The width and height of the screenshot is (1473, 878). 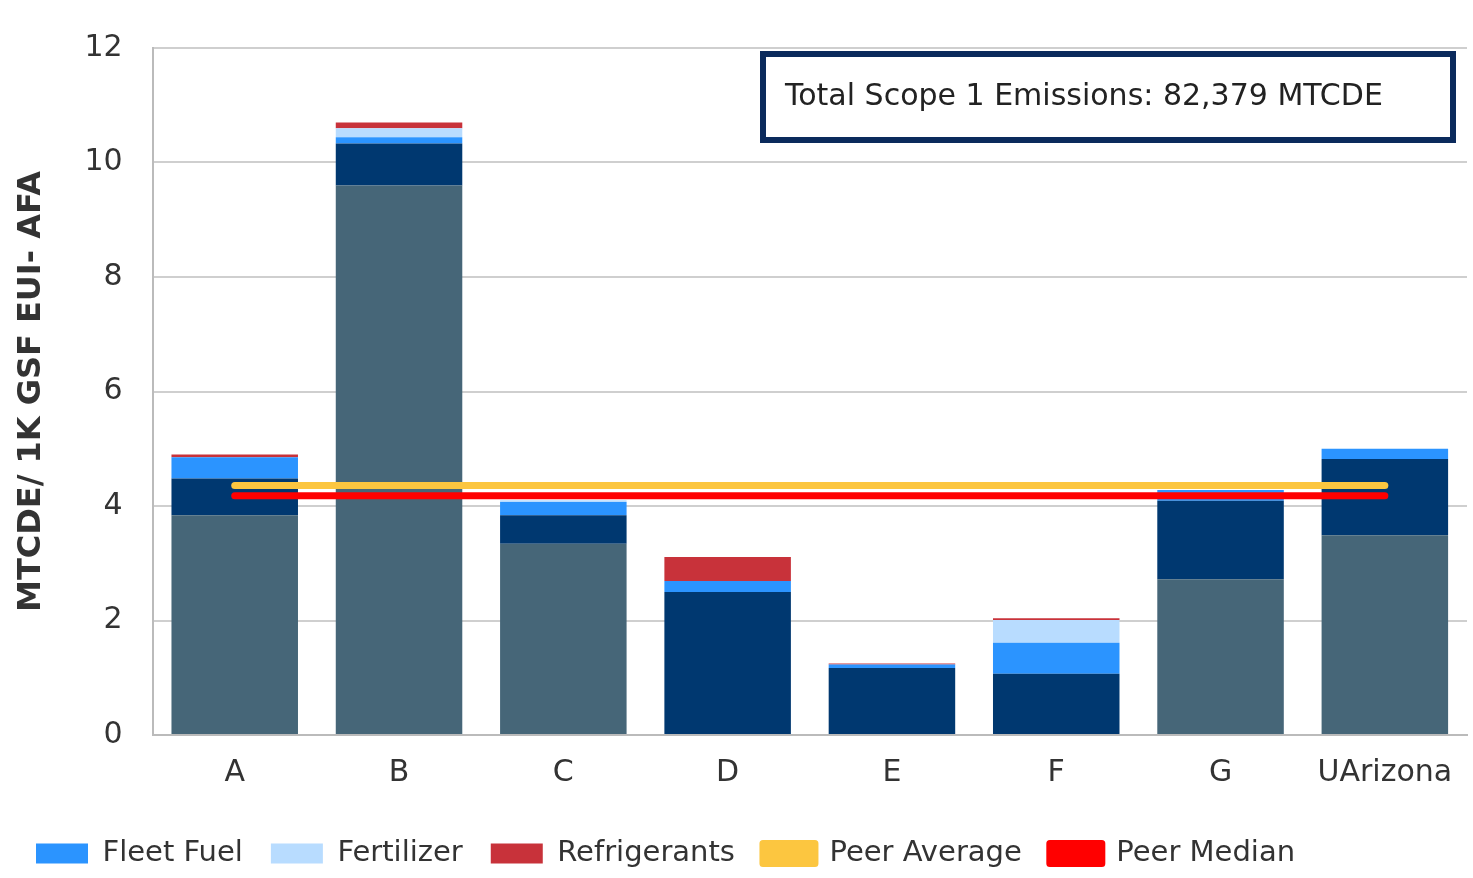 What do you see at coordinates (113, 618) in the screenshot?
I see `y-tick-label: 2` at bounding box center [113, 618].